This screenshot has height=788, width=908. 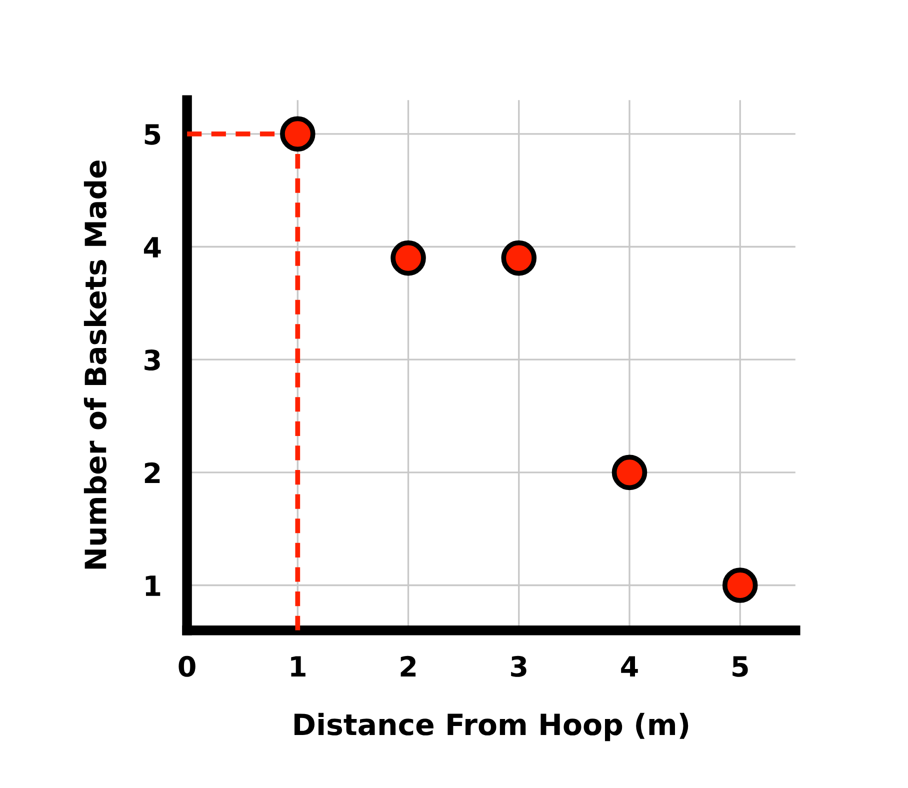 What do you see at coordinates (152, 360) in the screenshot?
I see `y-tick-label: 3` at bounding box center [152, 360].